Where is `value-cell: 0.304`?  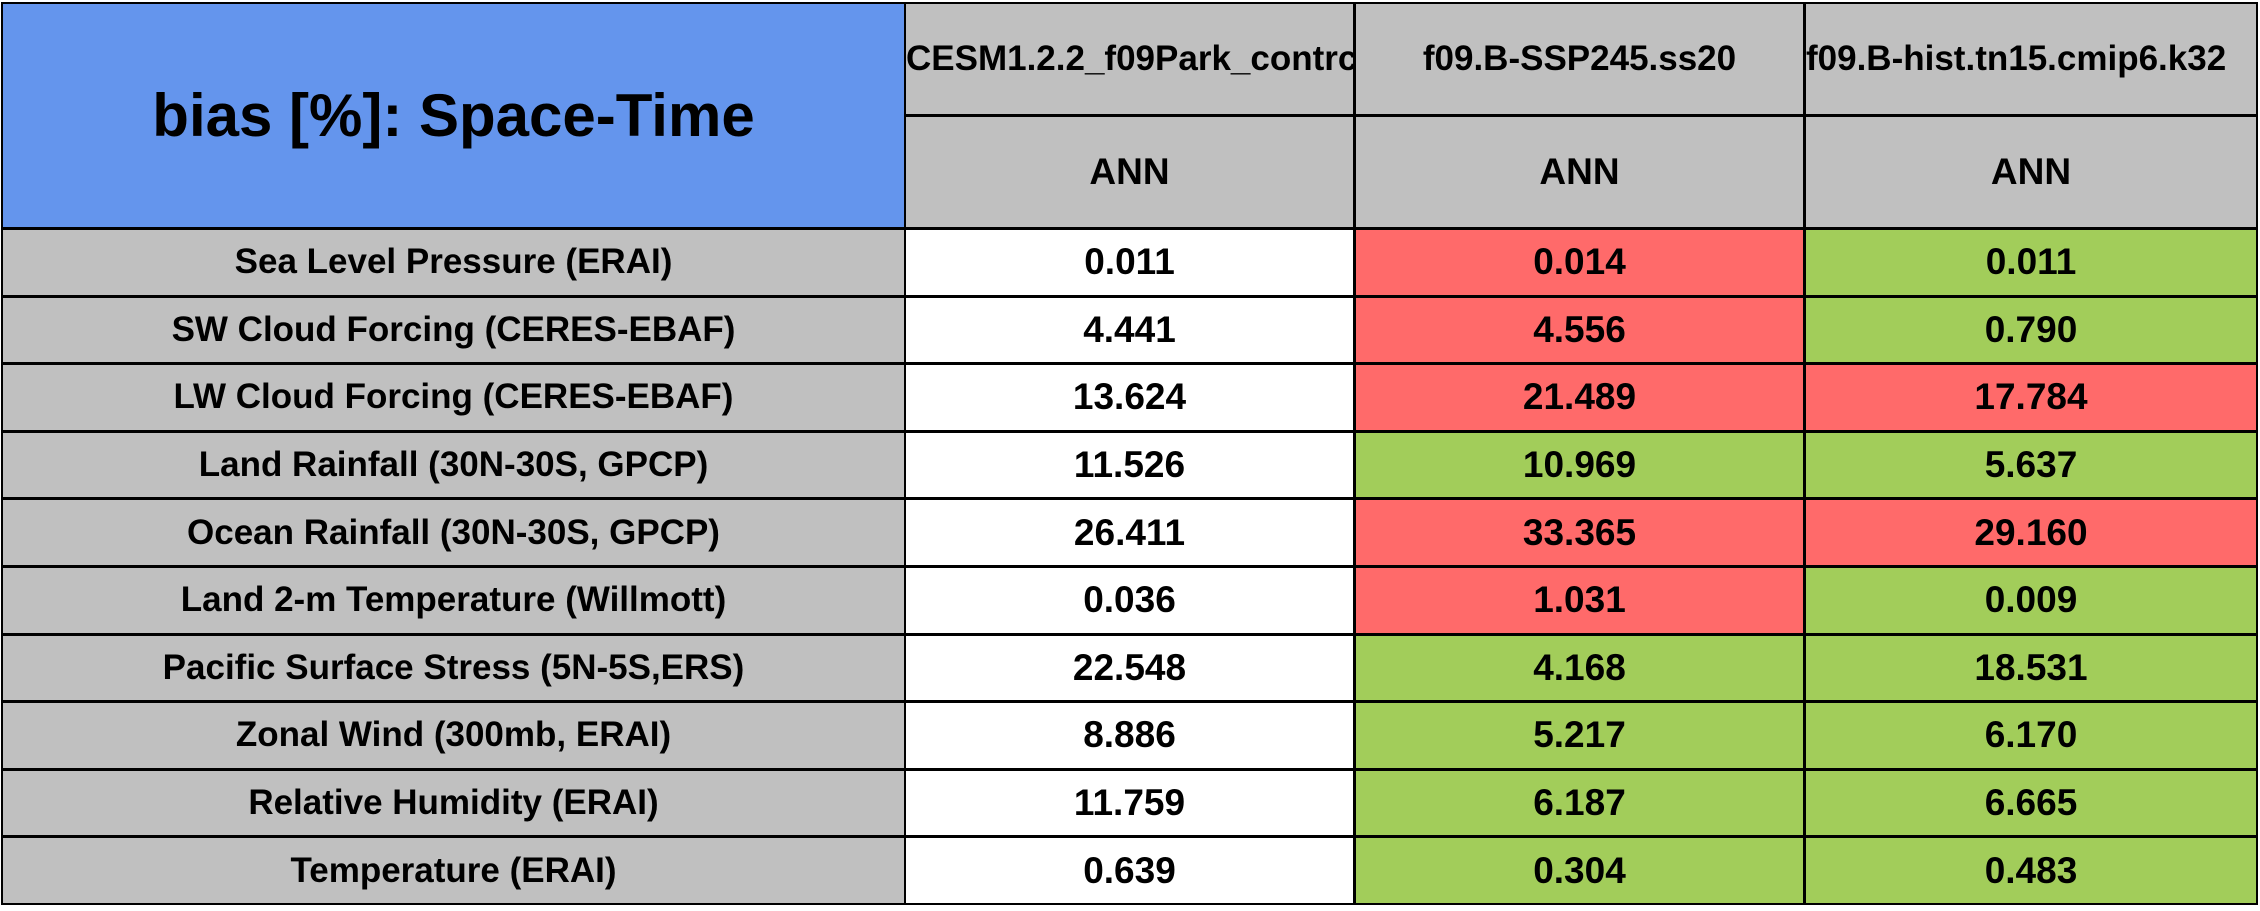
value-cell: 0.304 is located at coordinates (1579, 870).